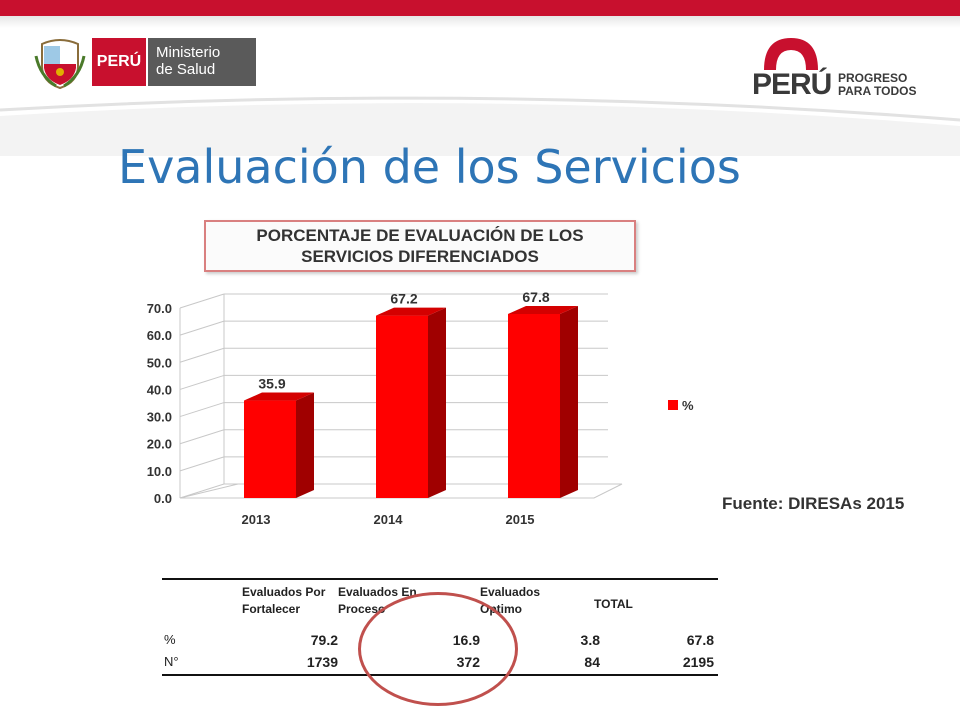 Image resolution: width=960 pixels, height=720 pixels. Describe the element at coordinates (159, 335) in the screenshot. I see `y-tick-label: 60.0` at that location.